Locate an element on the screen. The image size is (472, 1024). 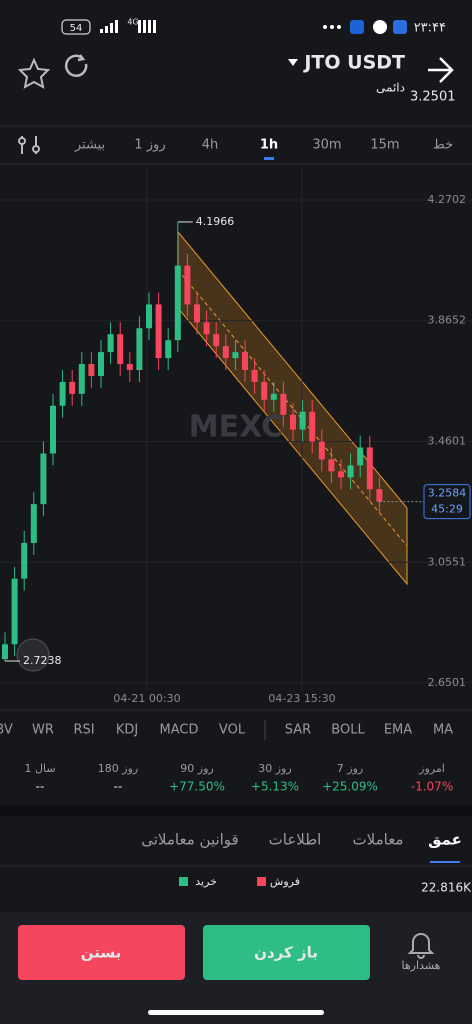
channel-midline is located at coordinates (292, 408).